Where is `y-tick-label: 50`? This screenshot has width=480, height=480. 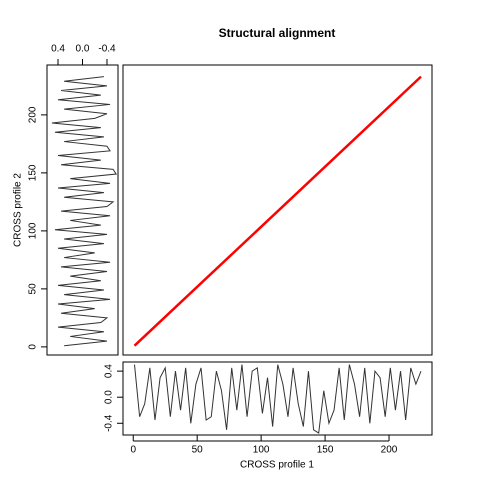
y-tick-label: 50 is located at coordinates (33, 289).